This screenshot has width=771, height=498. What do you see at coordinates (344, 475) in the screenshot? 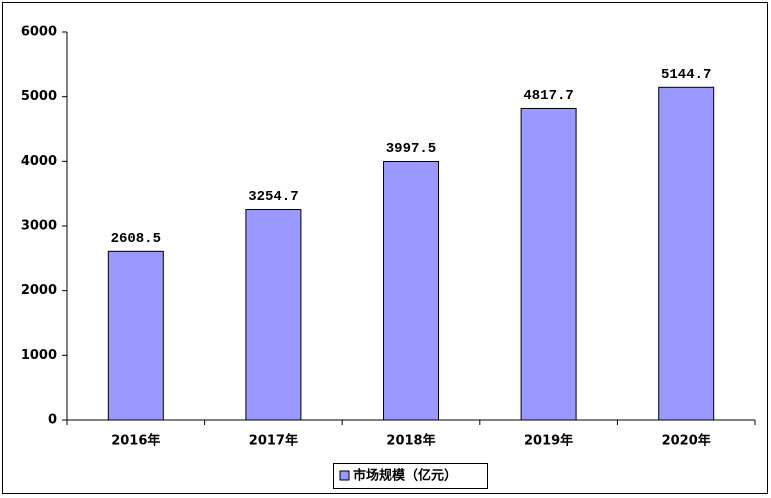
I see `legend-swatch` at bounding box center [344, 475].